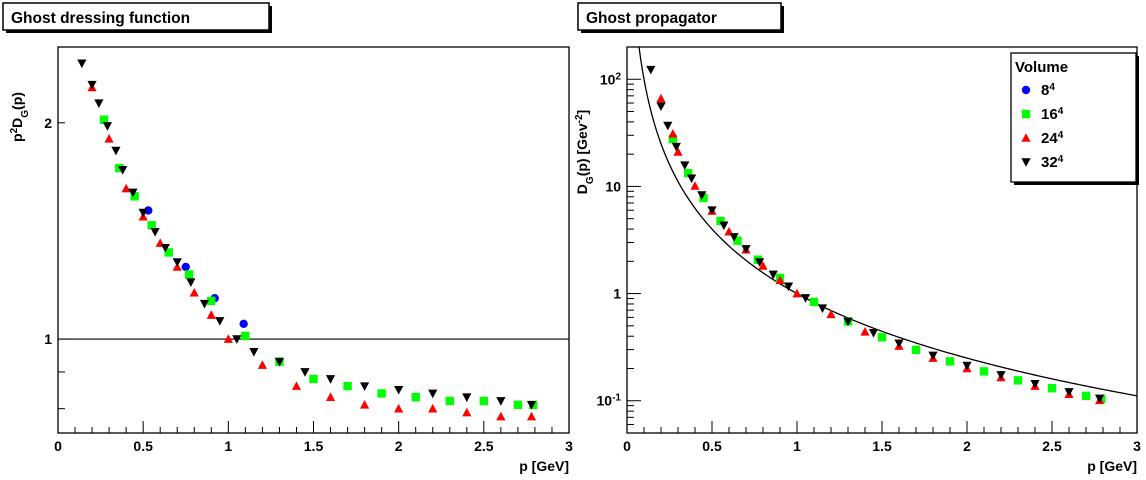 This screenshot has height=480, width=1146. Describe the element at coordinates (1048, 91) in the screenshot. I see `legend-entry: 84` at that location.